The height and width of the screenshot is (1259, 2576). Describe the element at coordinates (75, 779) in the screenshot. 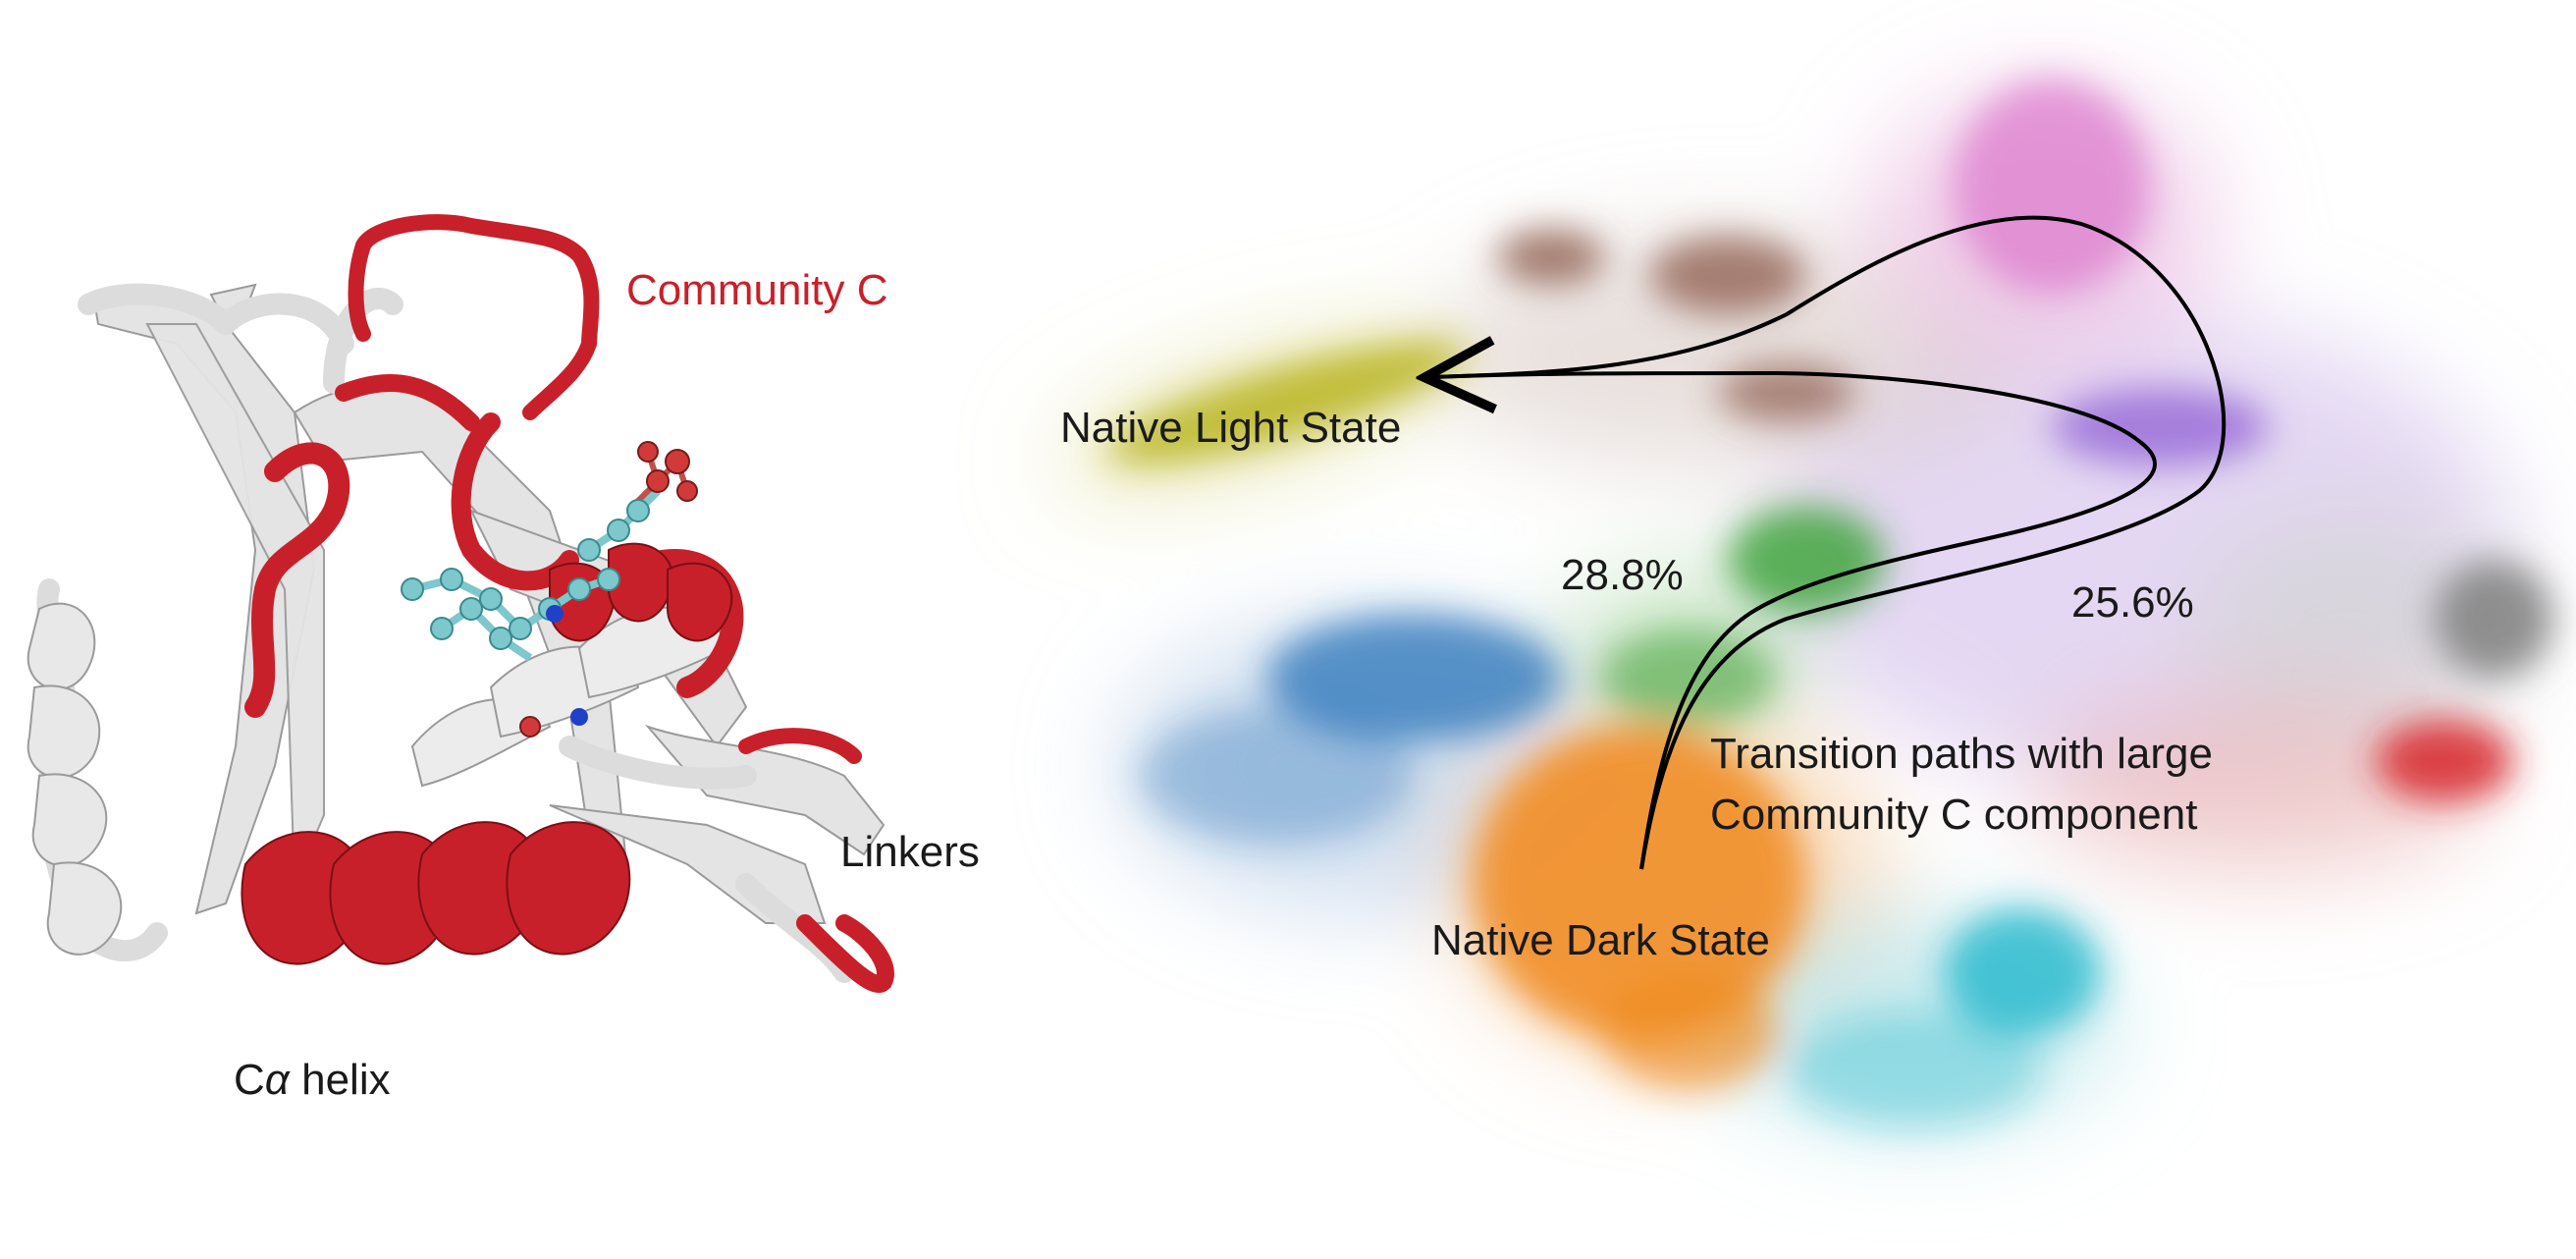

I see `left-helix` at that location.